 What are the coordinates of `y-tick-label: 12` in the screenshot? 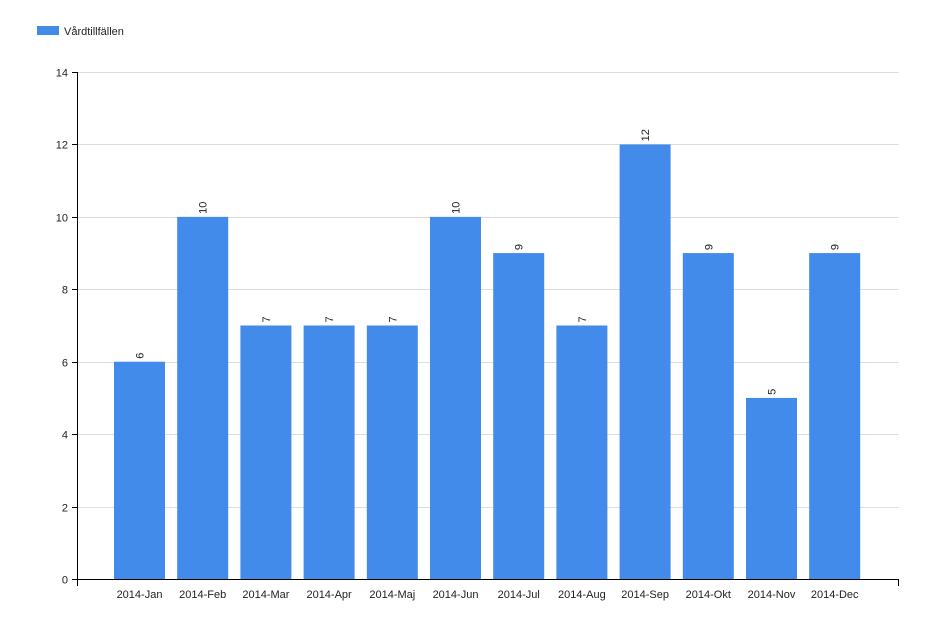 It's located at (62, 146).